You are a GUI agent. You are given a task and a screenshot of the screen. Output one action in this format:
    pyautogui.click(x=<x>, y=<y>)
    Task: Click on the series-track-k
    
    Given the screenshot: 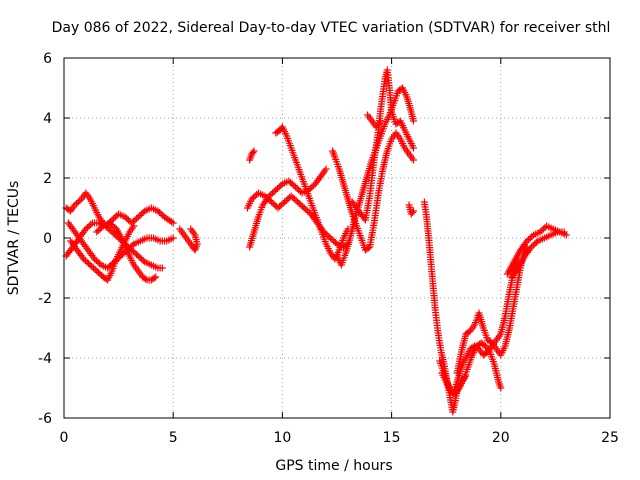 What is the action you would take?
    pyautogui.click(x=373, y=191)
    